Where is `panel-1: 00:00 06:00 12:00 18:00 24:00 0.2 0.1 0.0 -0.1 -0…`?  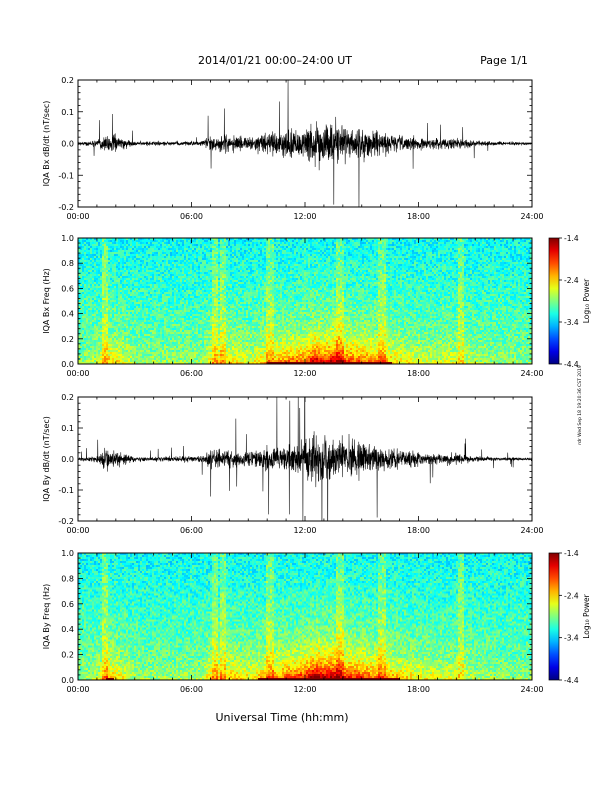 panel-1: 00:00 06:00 12:00 18:00 24:00 0.2 0.1 0.0 -0.1 -0… is located at coordinates (293, 148).